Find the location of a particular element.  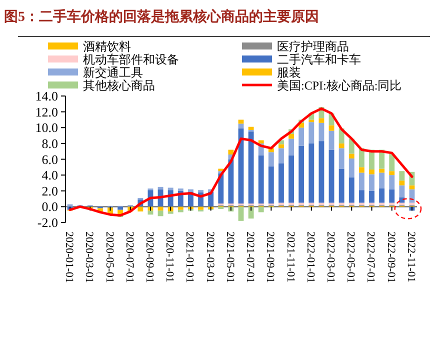

x-tick-label: 2022-03-01 is located at coordinates (330, 257).